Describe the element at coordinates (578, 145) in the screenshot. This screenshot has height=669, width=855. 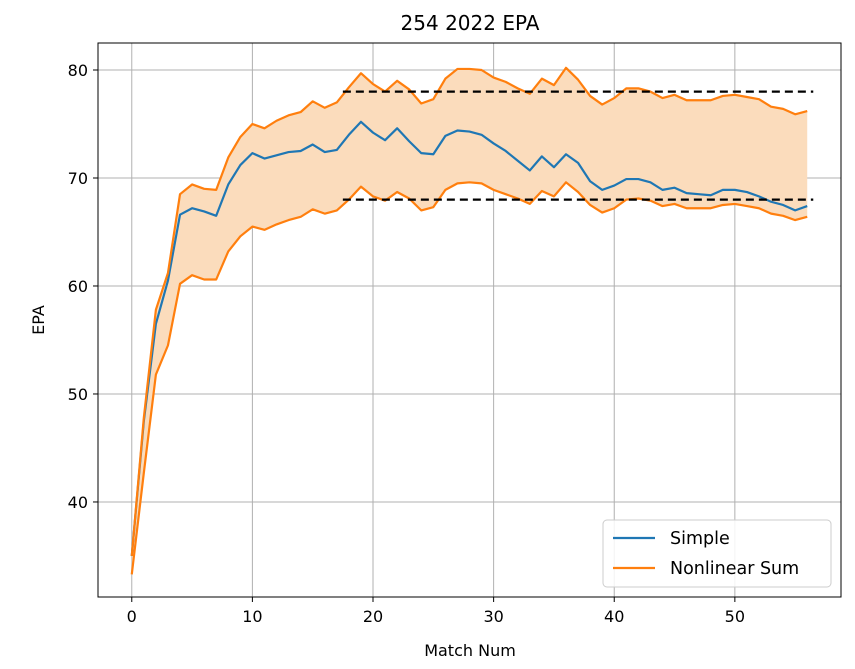
I see `reference-lines` at that location.